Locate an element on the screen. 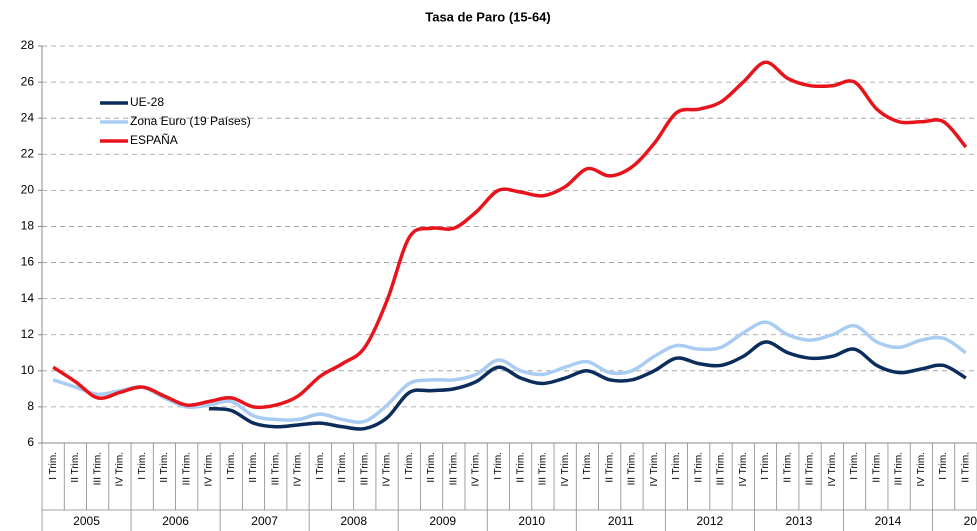 The width and height of the screenshot is (977, 531). x-group-label: 2011 is located at coordinates (621, 521).